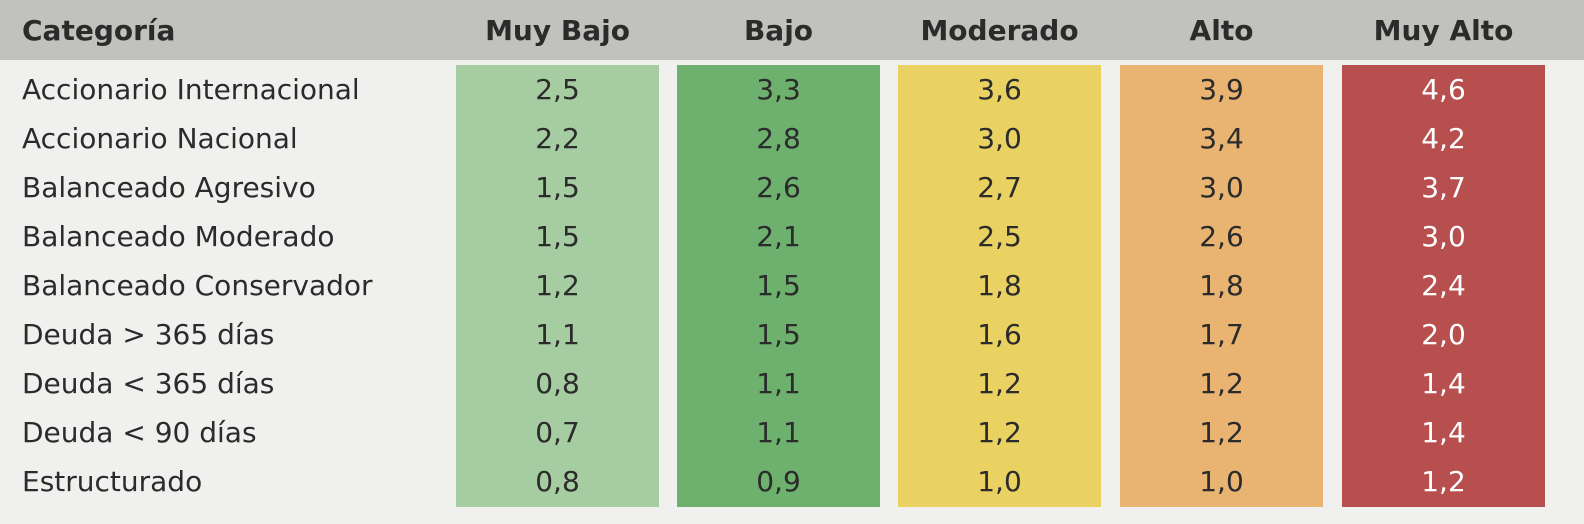  I want to click on header-cell: Alto, so click(1221, 30).